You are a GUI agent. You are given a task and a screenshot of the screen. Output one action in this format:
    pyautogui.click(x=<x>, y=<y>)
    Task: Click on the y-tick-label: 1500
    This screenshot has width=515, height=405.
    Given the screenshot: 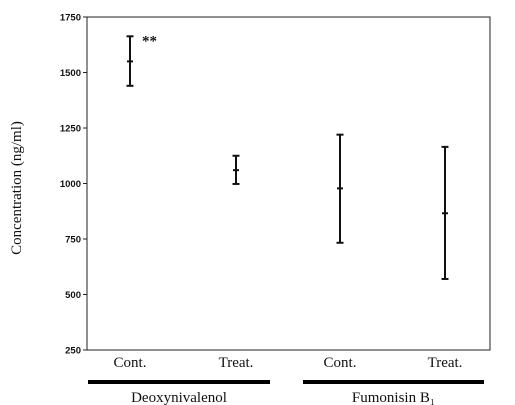 What is the action you would take?
    pyautogui.click(x=70, y=73)
    